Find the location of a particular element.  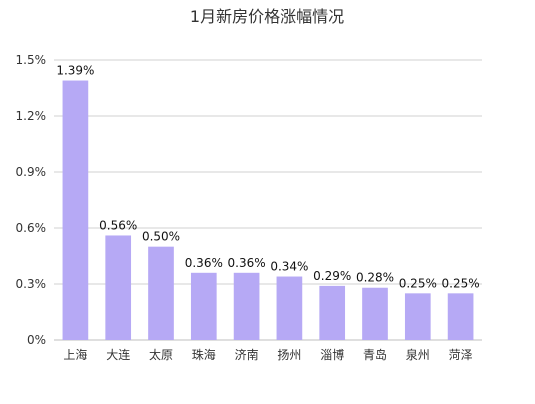

x-axis-category-labels: 上海 大连 太原 珠海 济南 扬州 淄博 青岛 泉州 菏泽 is located at coordinates (267, 354).